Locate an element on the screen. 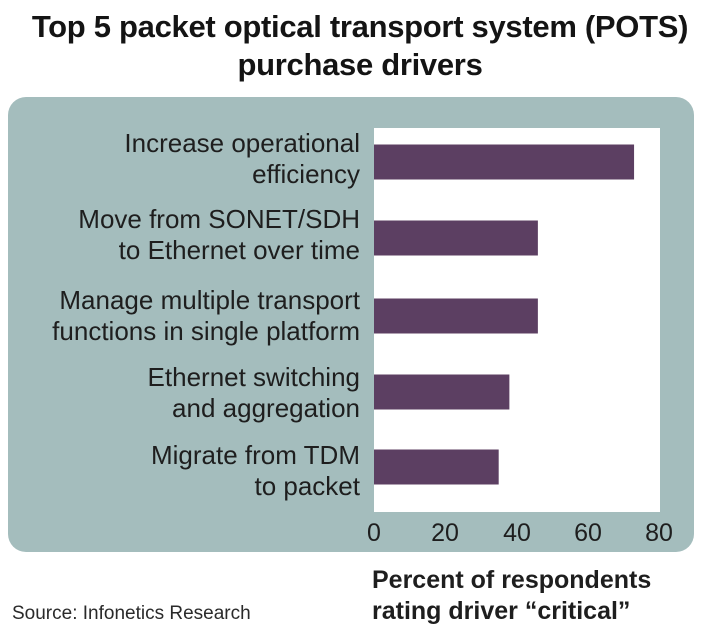 This screenshot has height=643, width=720. x-tick-label-40: 40 is located at coordinates (517, 533).